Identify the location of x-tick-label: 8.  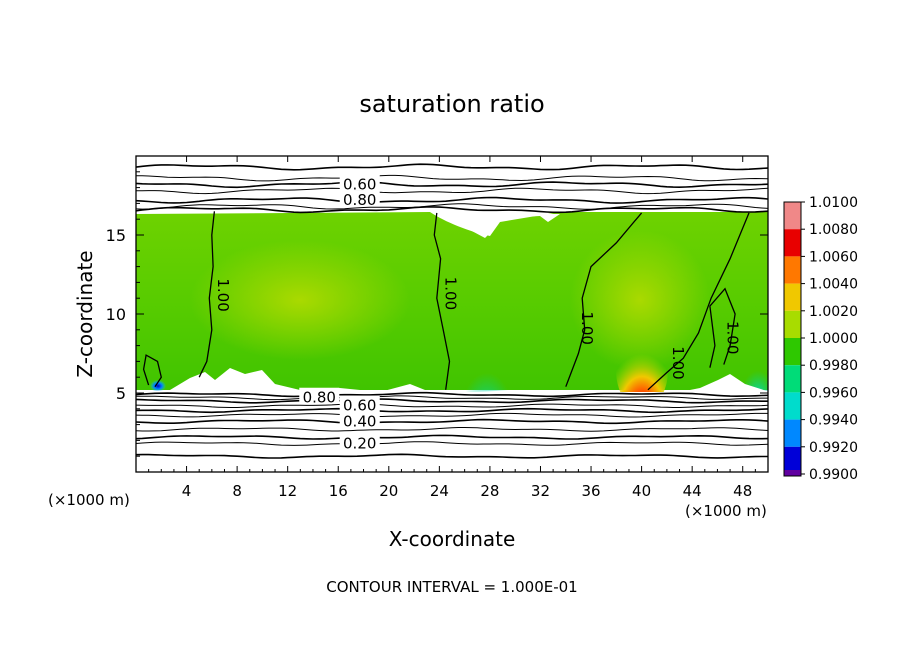
(237, 491).